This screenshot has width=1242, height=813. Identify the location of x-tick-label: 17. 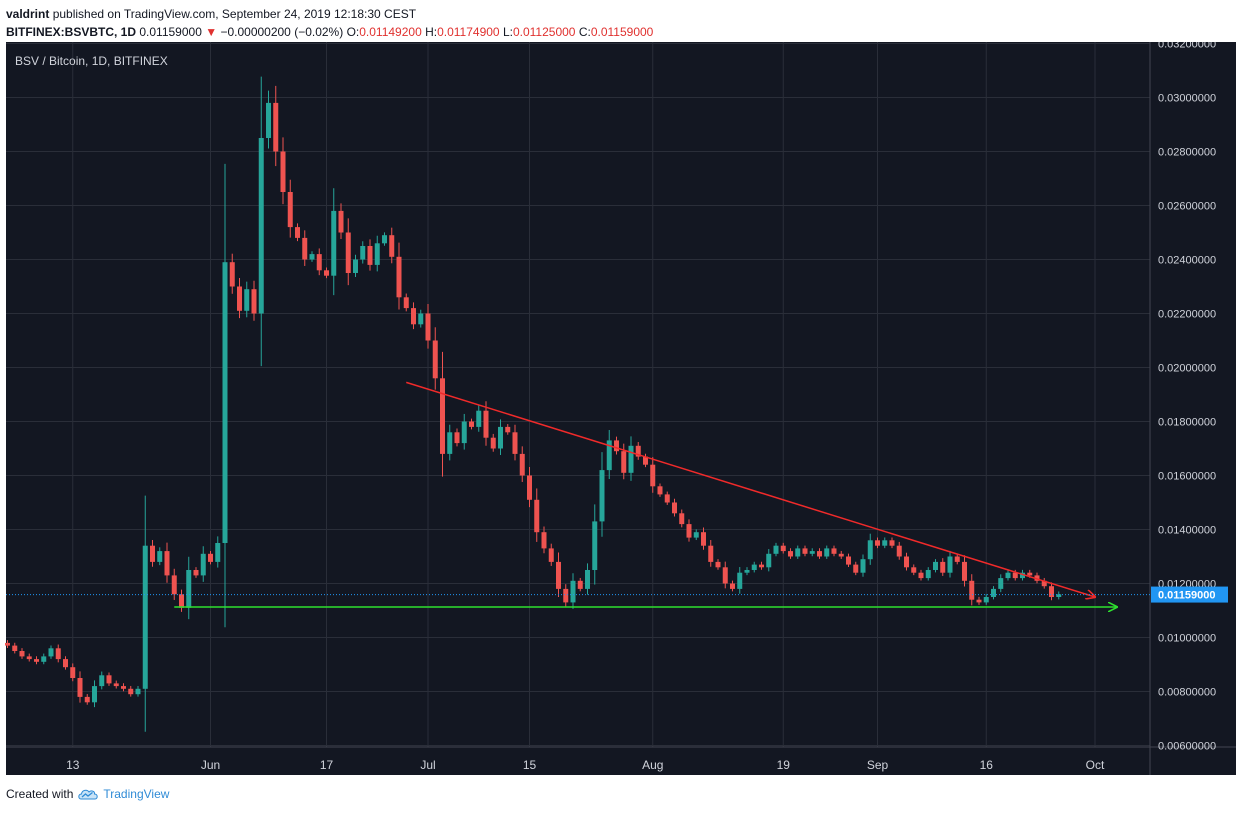
(327, 765).